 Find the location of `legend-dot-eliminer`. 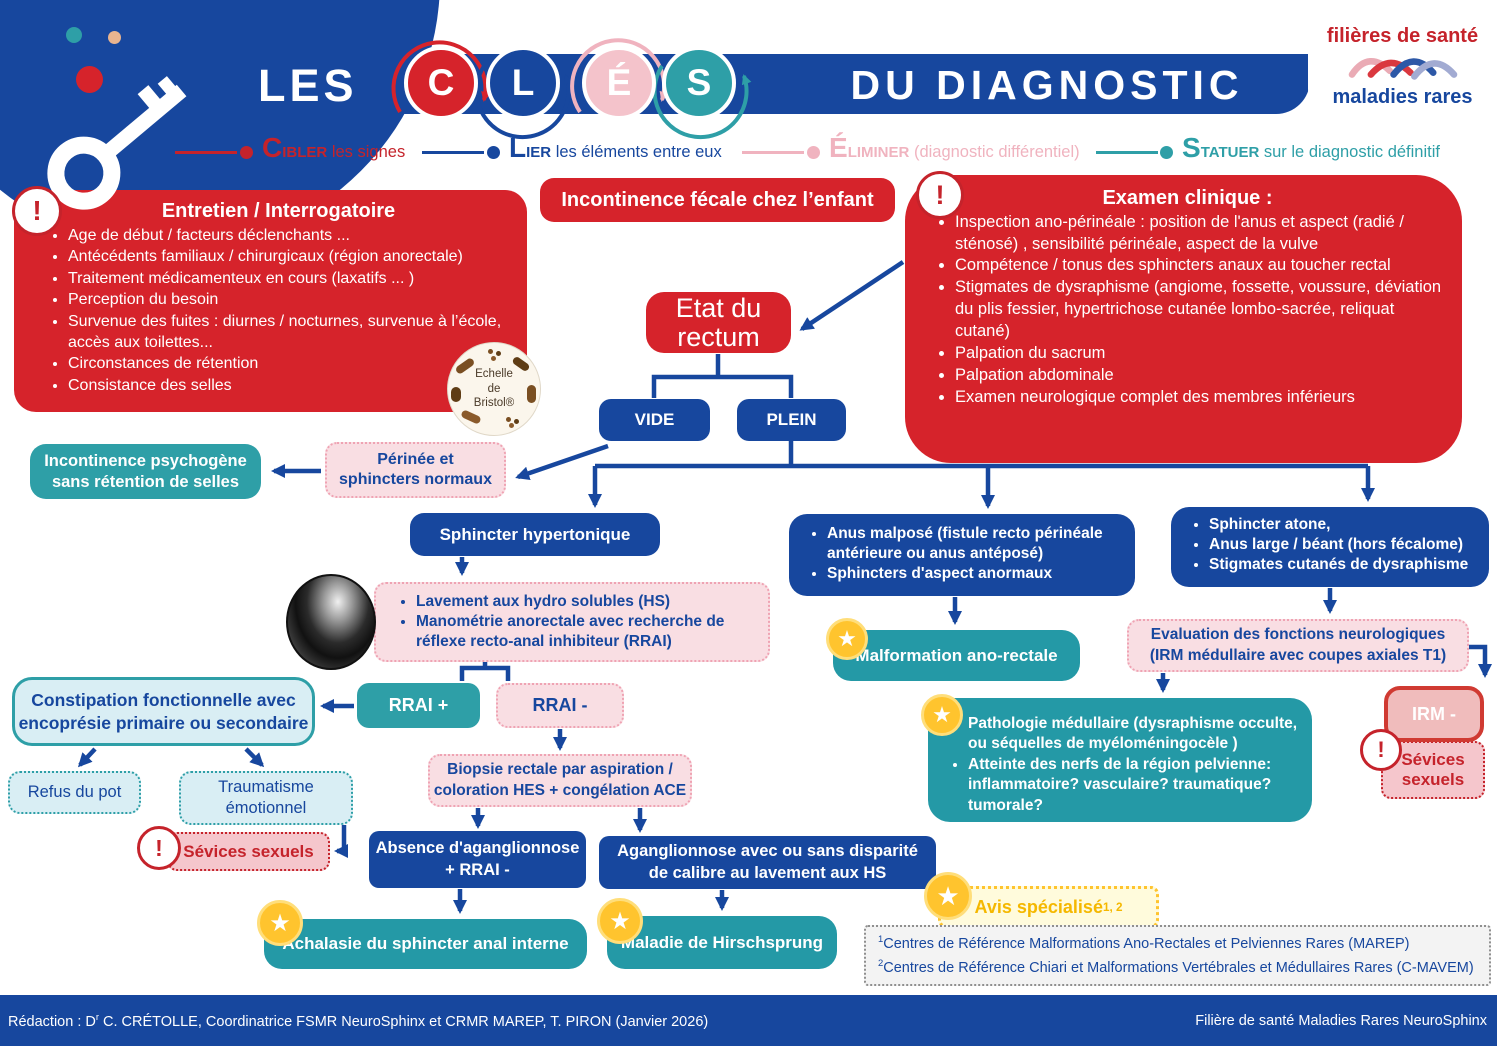

legend-dot-eliminer is located at coordinates (813, 152).